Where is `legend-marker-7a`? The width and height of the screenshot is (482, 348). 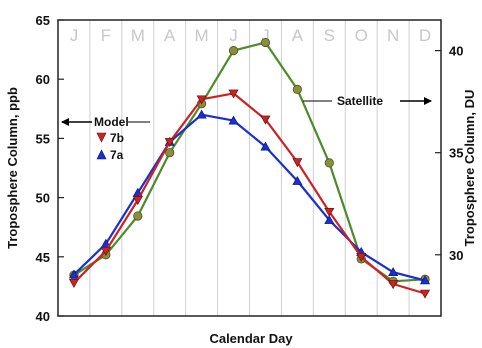 legend-marker-7a is located at coordinates (101, 154).